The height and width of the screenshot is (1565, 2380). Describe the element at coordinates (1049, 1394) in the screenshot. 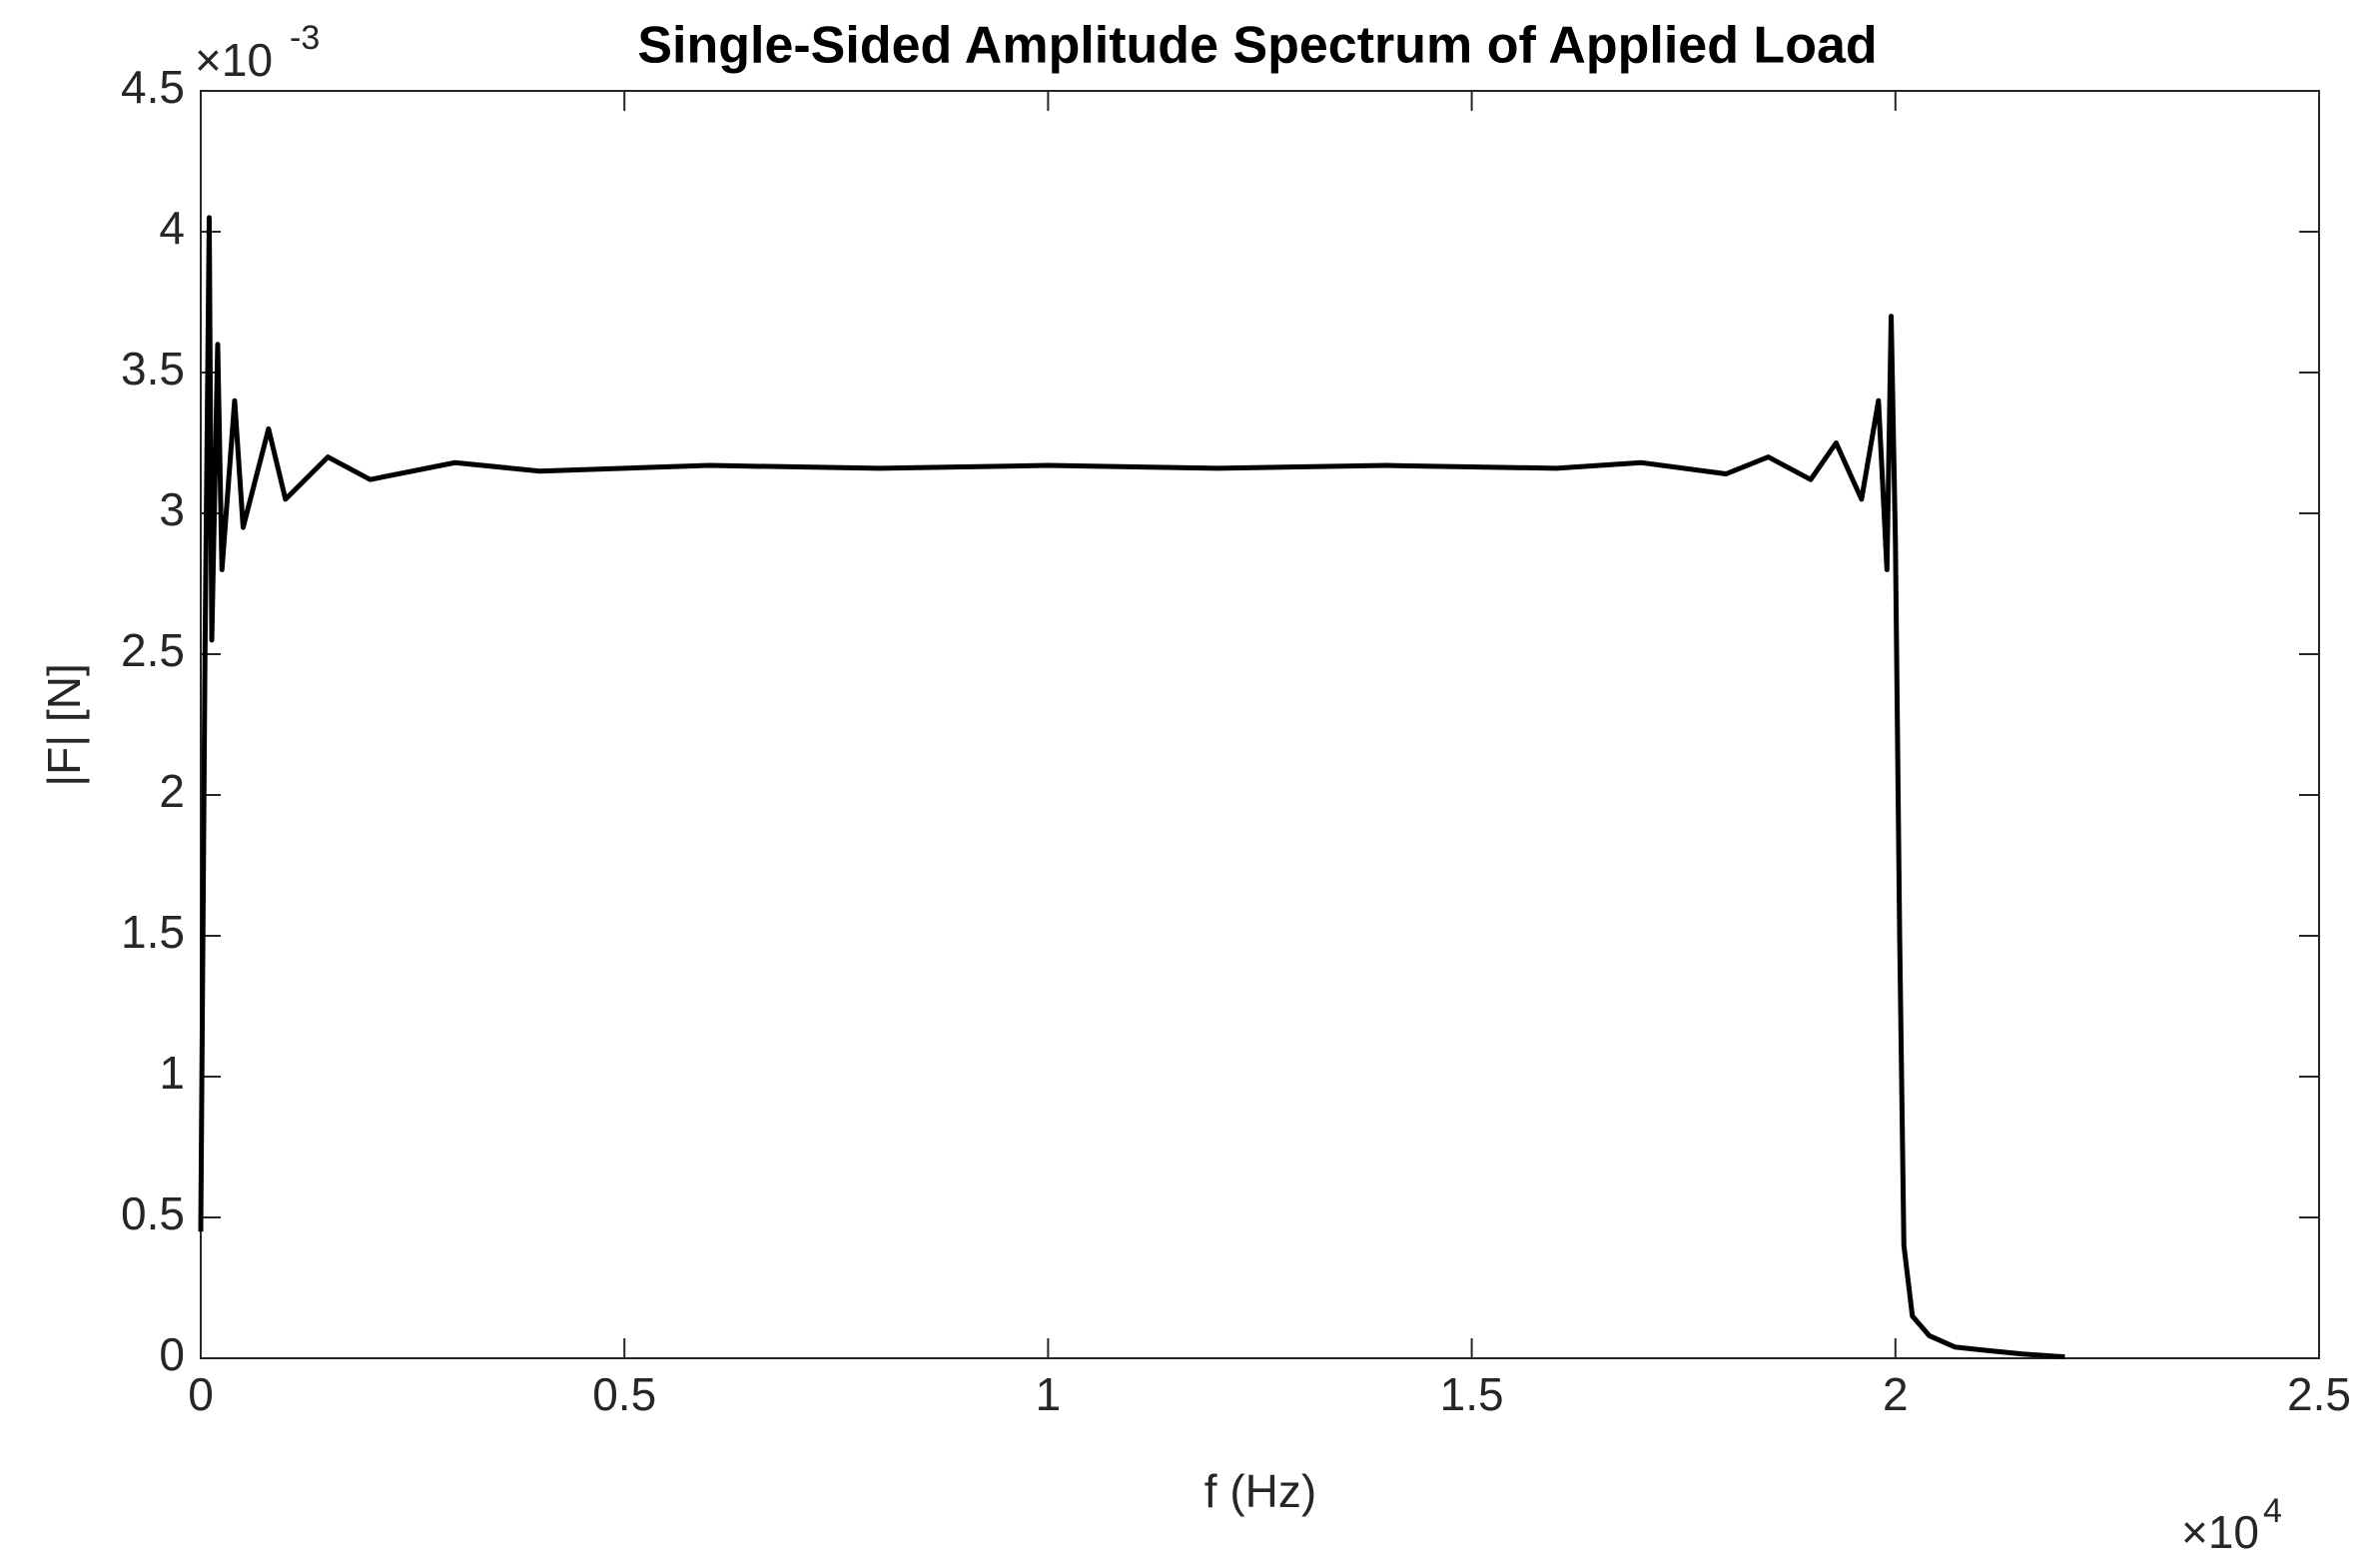

I see `x-tick-label: 1` at that location.